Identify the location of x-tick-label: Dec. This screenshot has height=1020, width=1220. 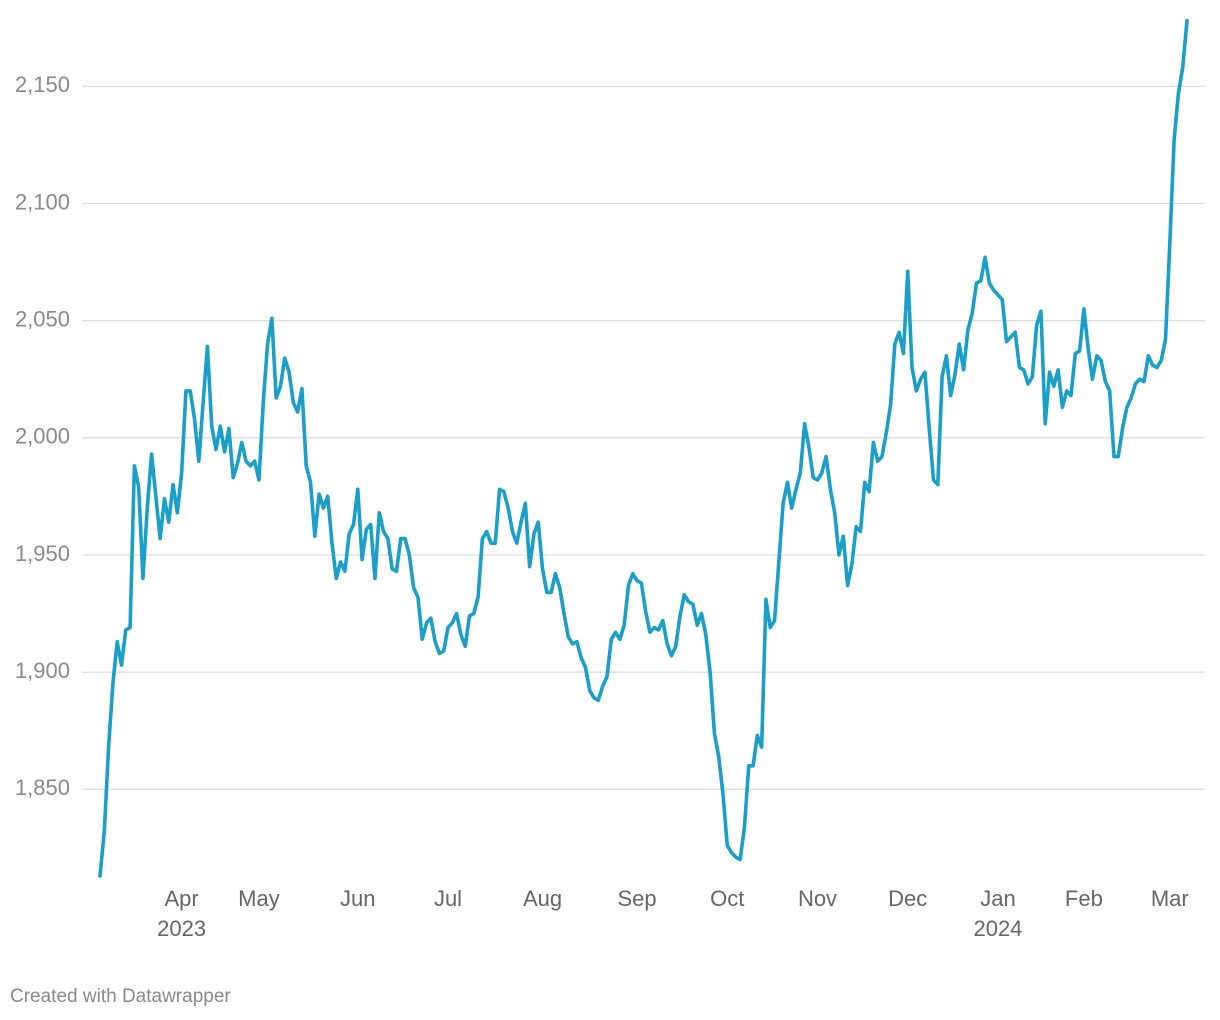
(907, 898).